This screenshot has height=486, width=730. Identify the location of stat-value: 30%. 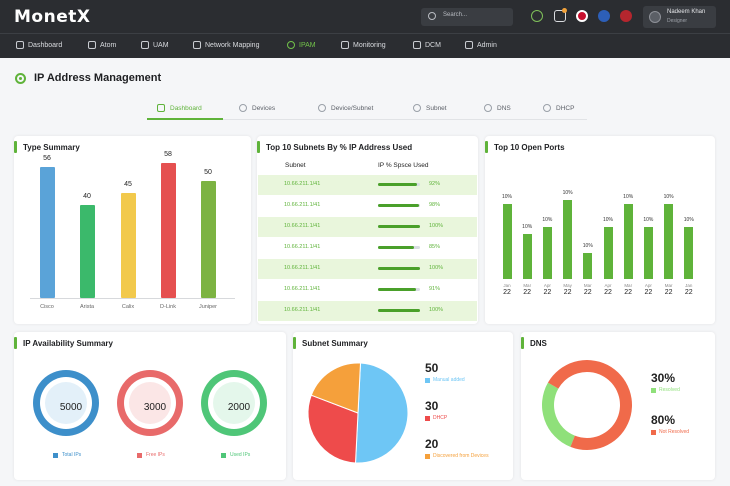
(663, 378).